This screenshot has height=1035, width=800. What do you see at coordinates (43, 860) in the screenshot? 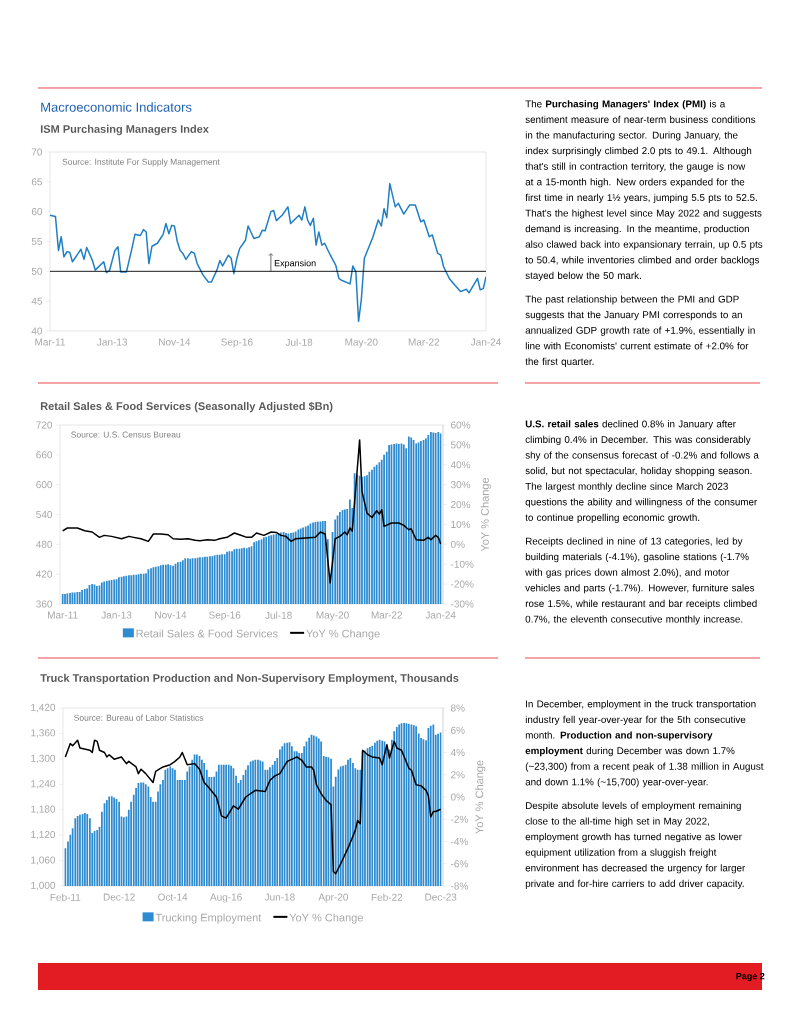
I see `y-tick-label: 1,060` at bounding box center [43, 860].